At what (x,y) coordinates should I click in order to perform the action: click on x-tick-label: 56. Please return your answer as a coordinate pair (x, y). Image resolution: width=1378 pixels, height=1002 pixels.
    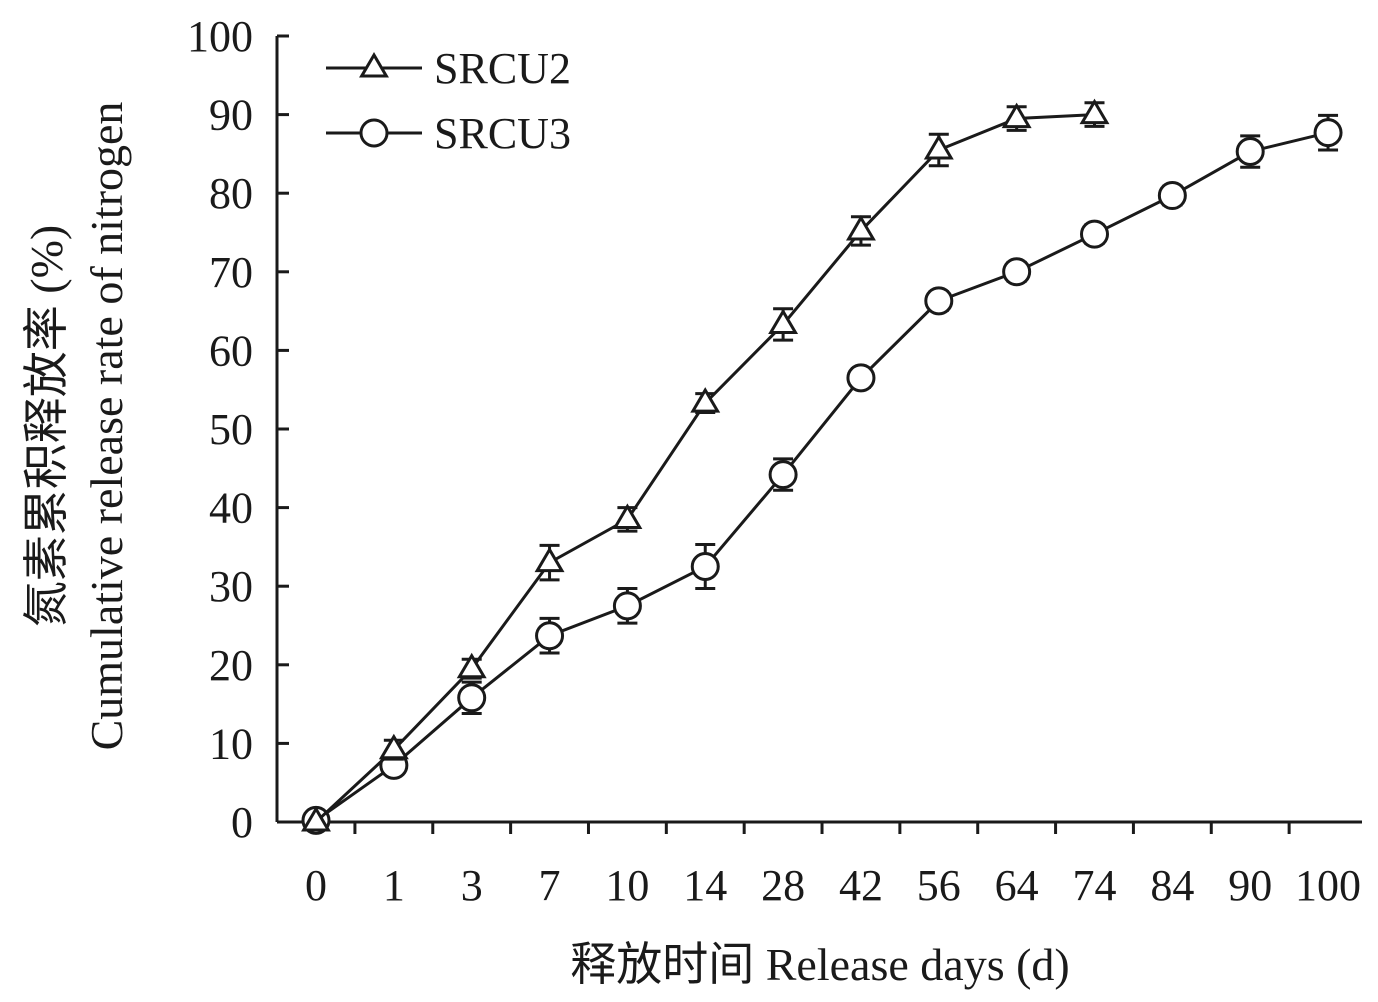
    Looking at the image, I should click on (939, 885).